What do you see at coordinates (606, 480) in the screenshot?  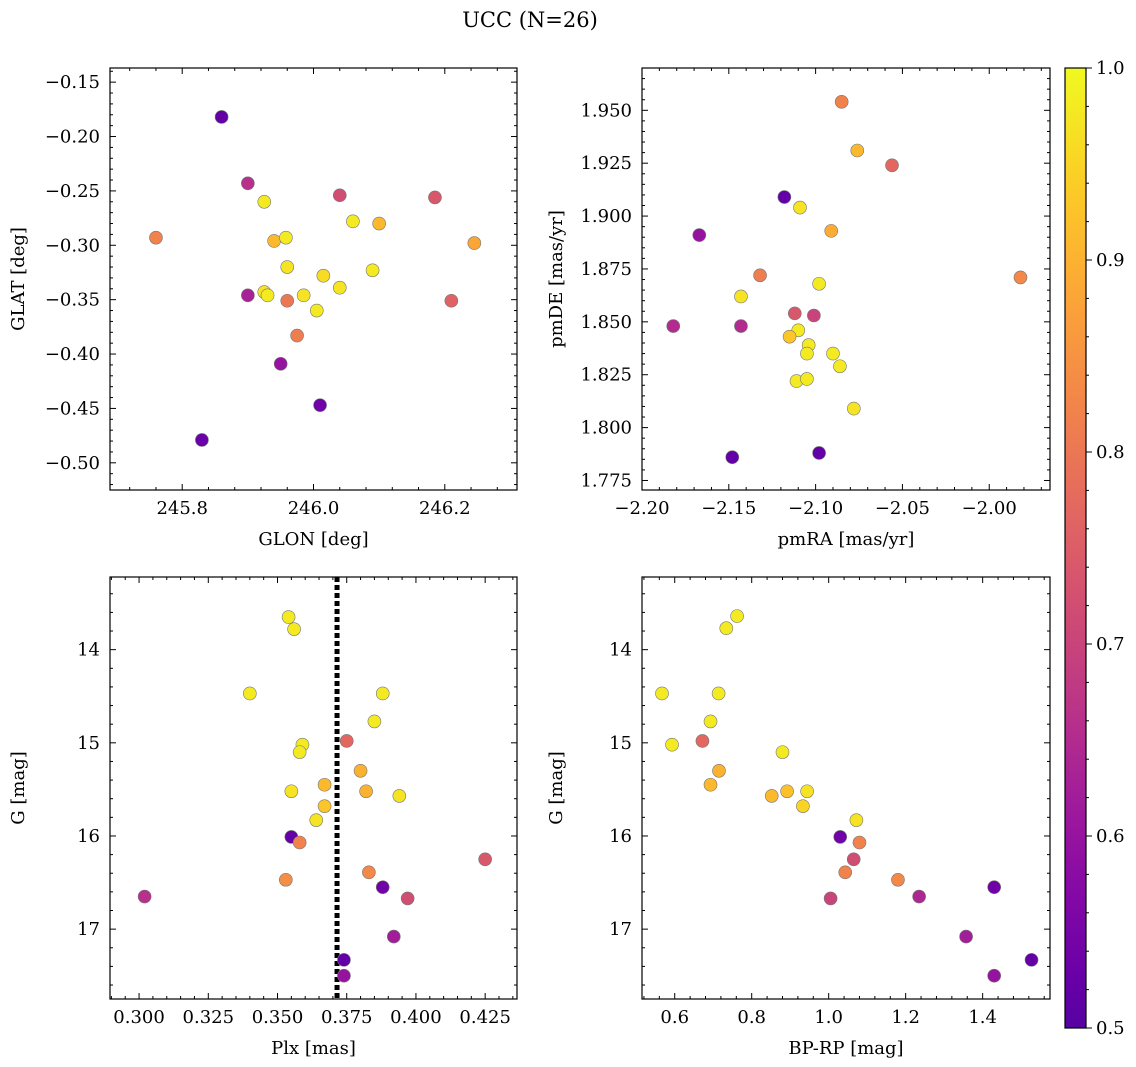 I see `y-tick-label: 1.775` at bounding box center [606, 480].